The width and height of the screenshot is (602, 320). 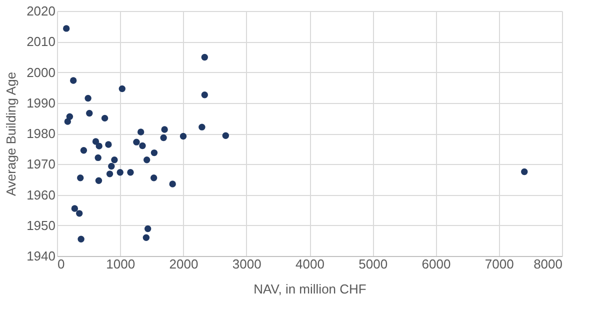 What do you see at coordinates (41, 72) in the screenshot?
I see `y-tick-label: 2000` at bounding box center [41, 72].